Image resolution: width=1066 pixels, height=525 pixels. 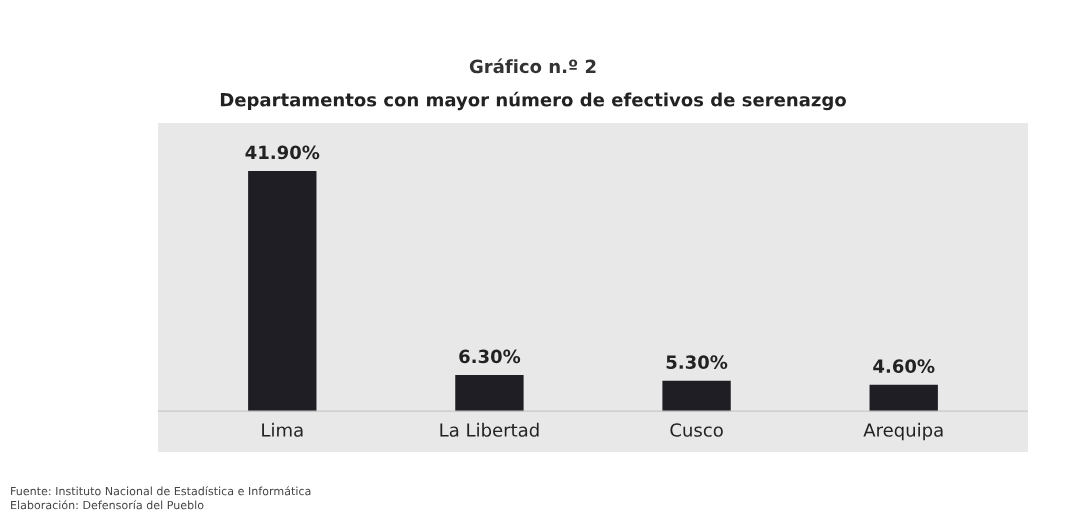 I want to click on data-label: 41.90%, so click(x=282, y=152).